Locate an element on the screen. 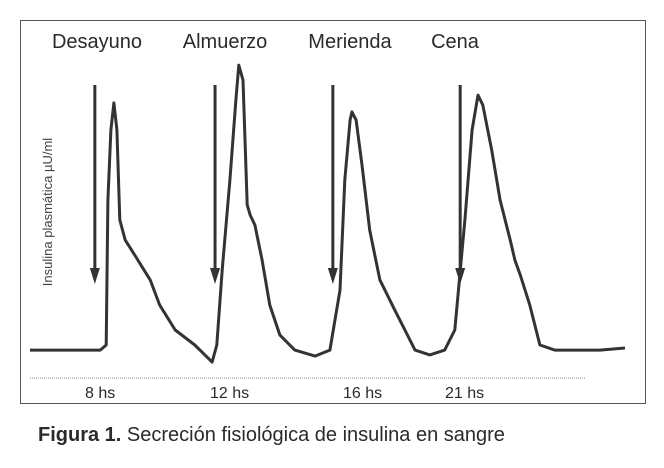 This screenshot has width=664, height=468. time-tick-label: 8 hs is located at coordinates (100, 393).